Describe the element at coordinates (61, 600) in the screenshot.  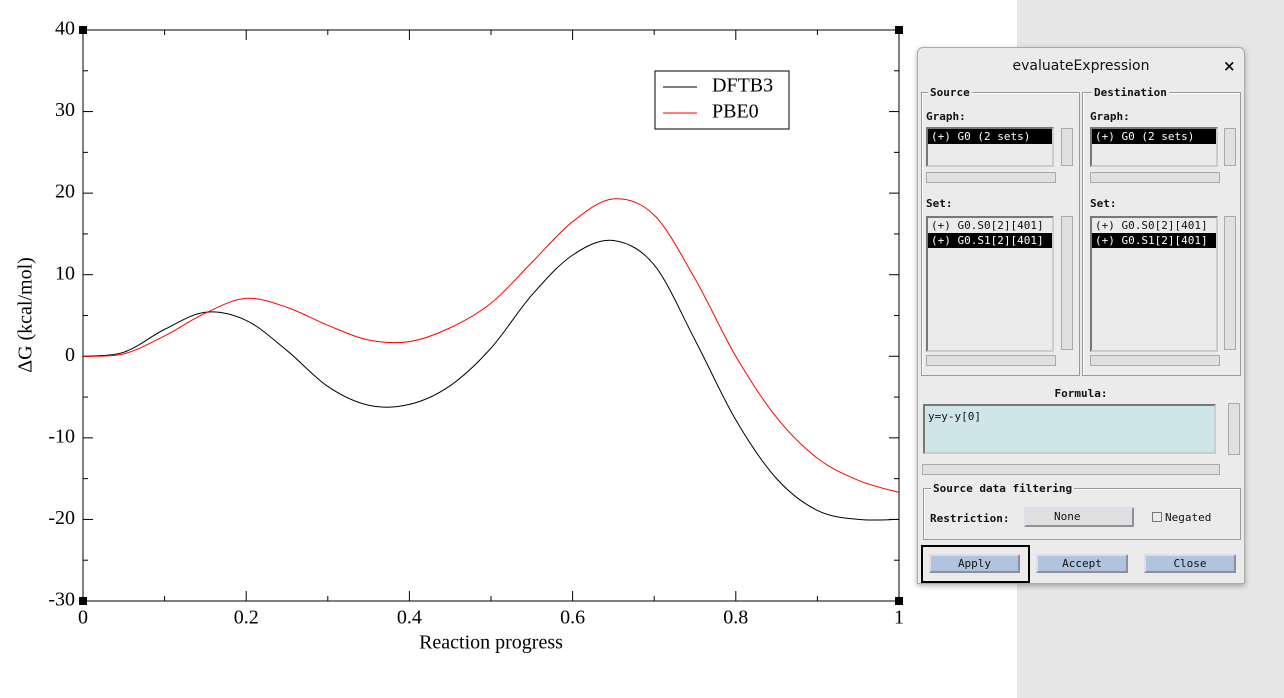
I see `y-tick-label: -30` at that location.